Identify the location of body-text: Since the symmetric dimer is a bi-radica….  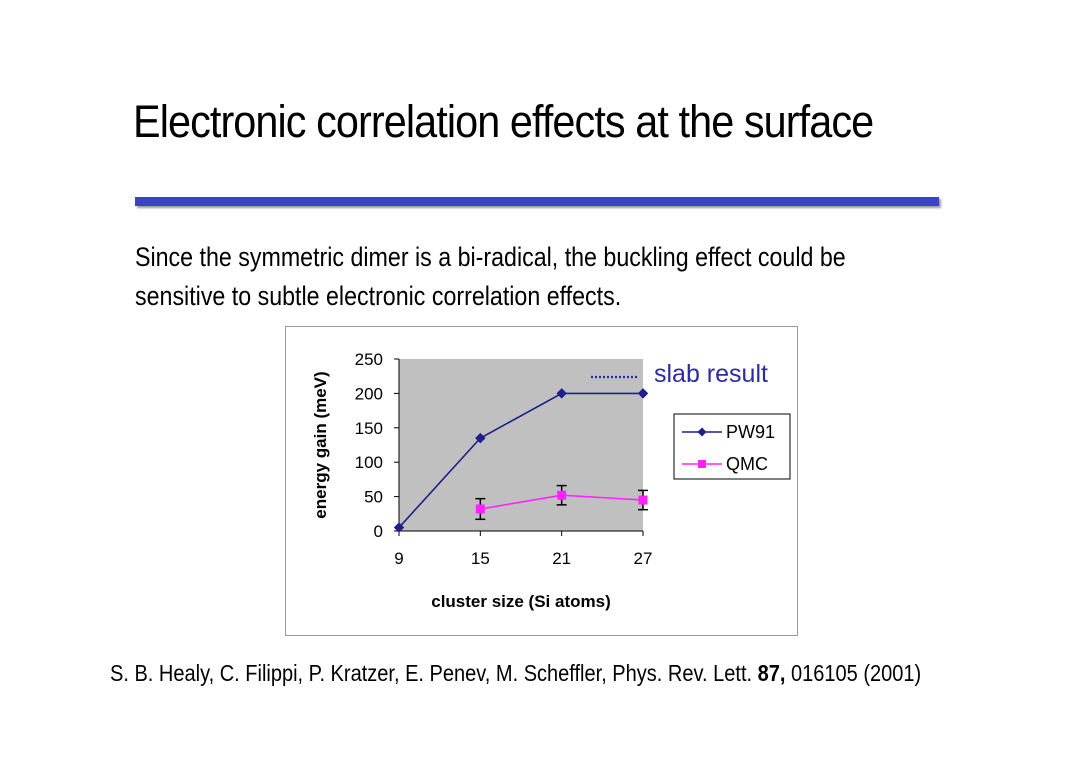
(505, 277).